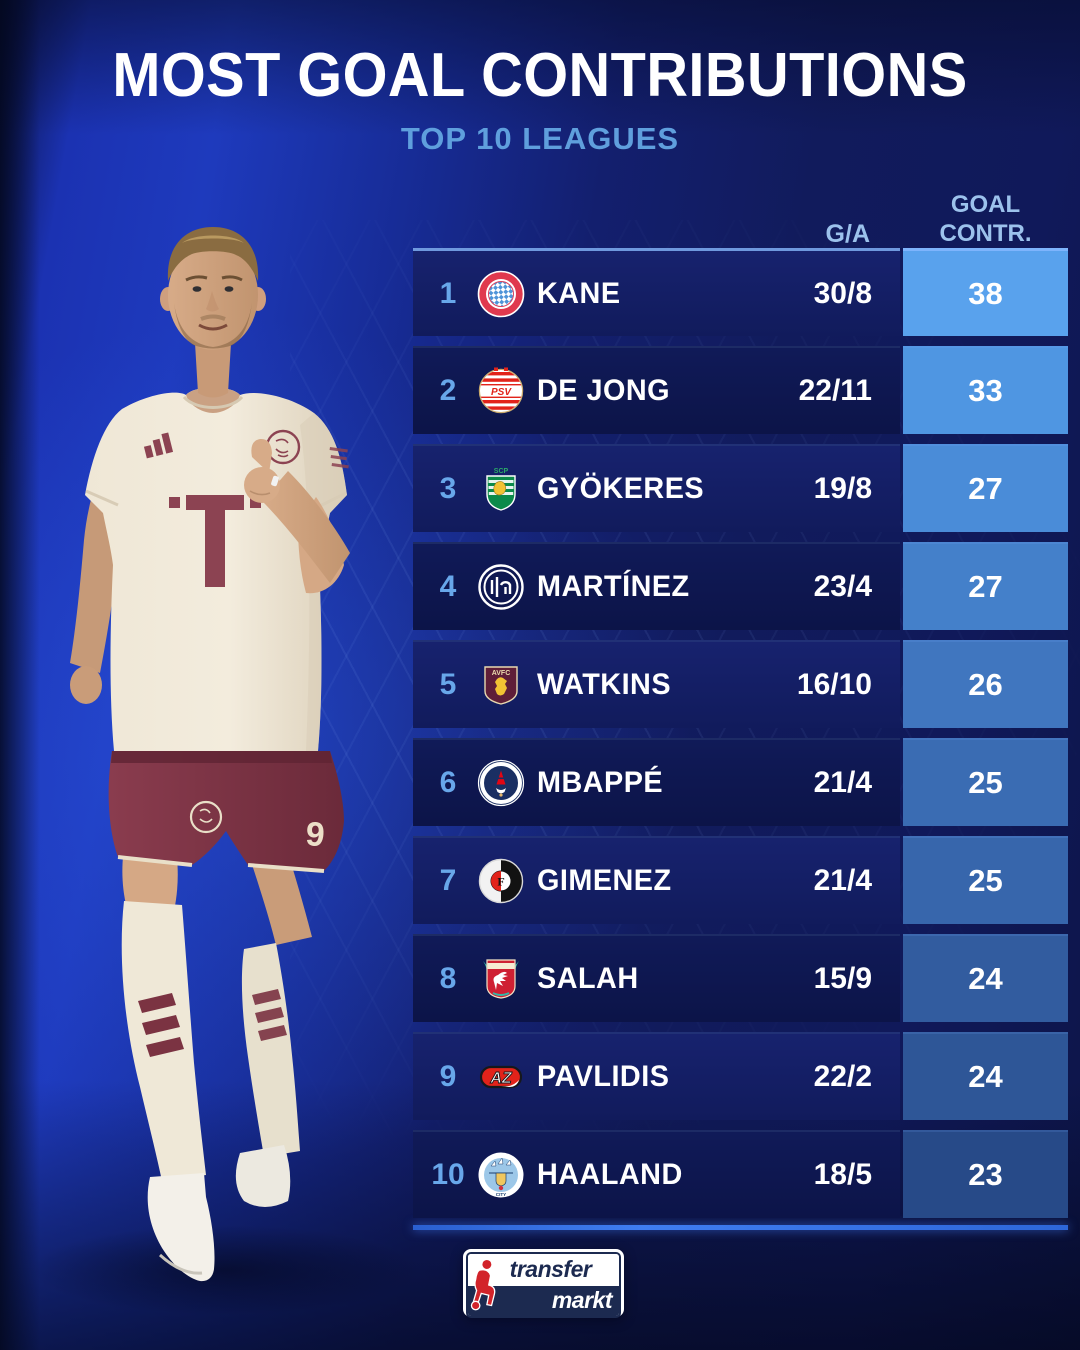  I want to click on player-row-main: 9 AZ PAVLIDIS 22/2, so click(656, 1076).